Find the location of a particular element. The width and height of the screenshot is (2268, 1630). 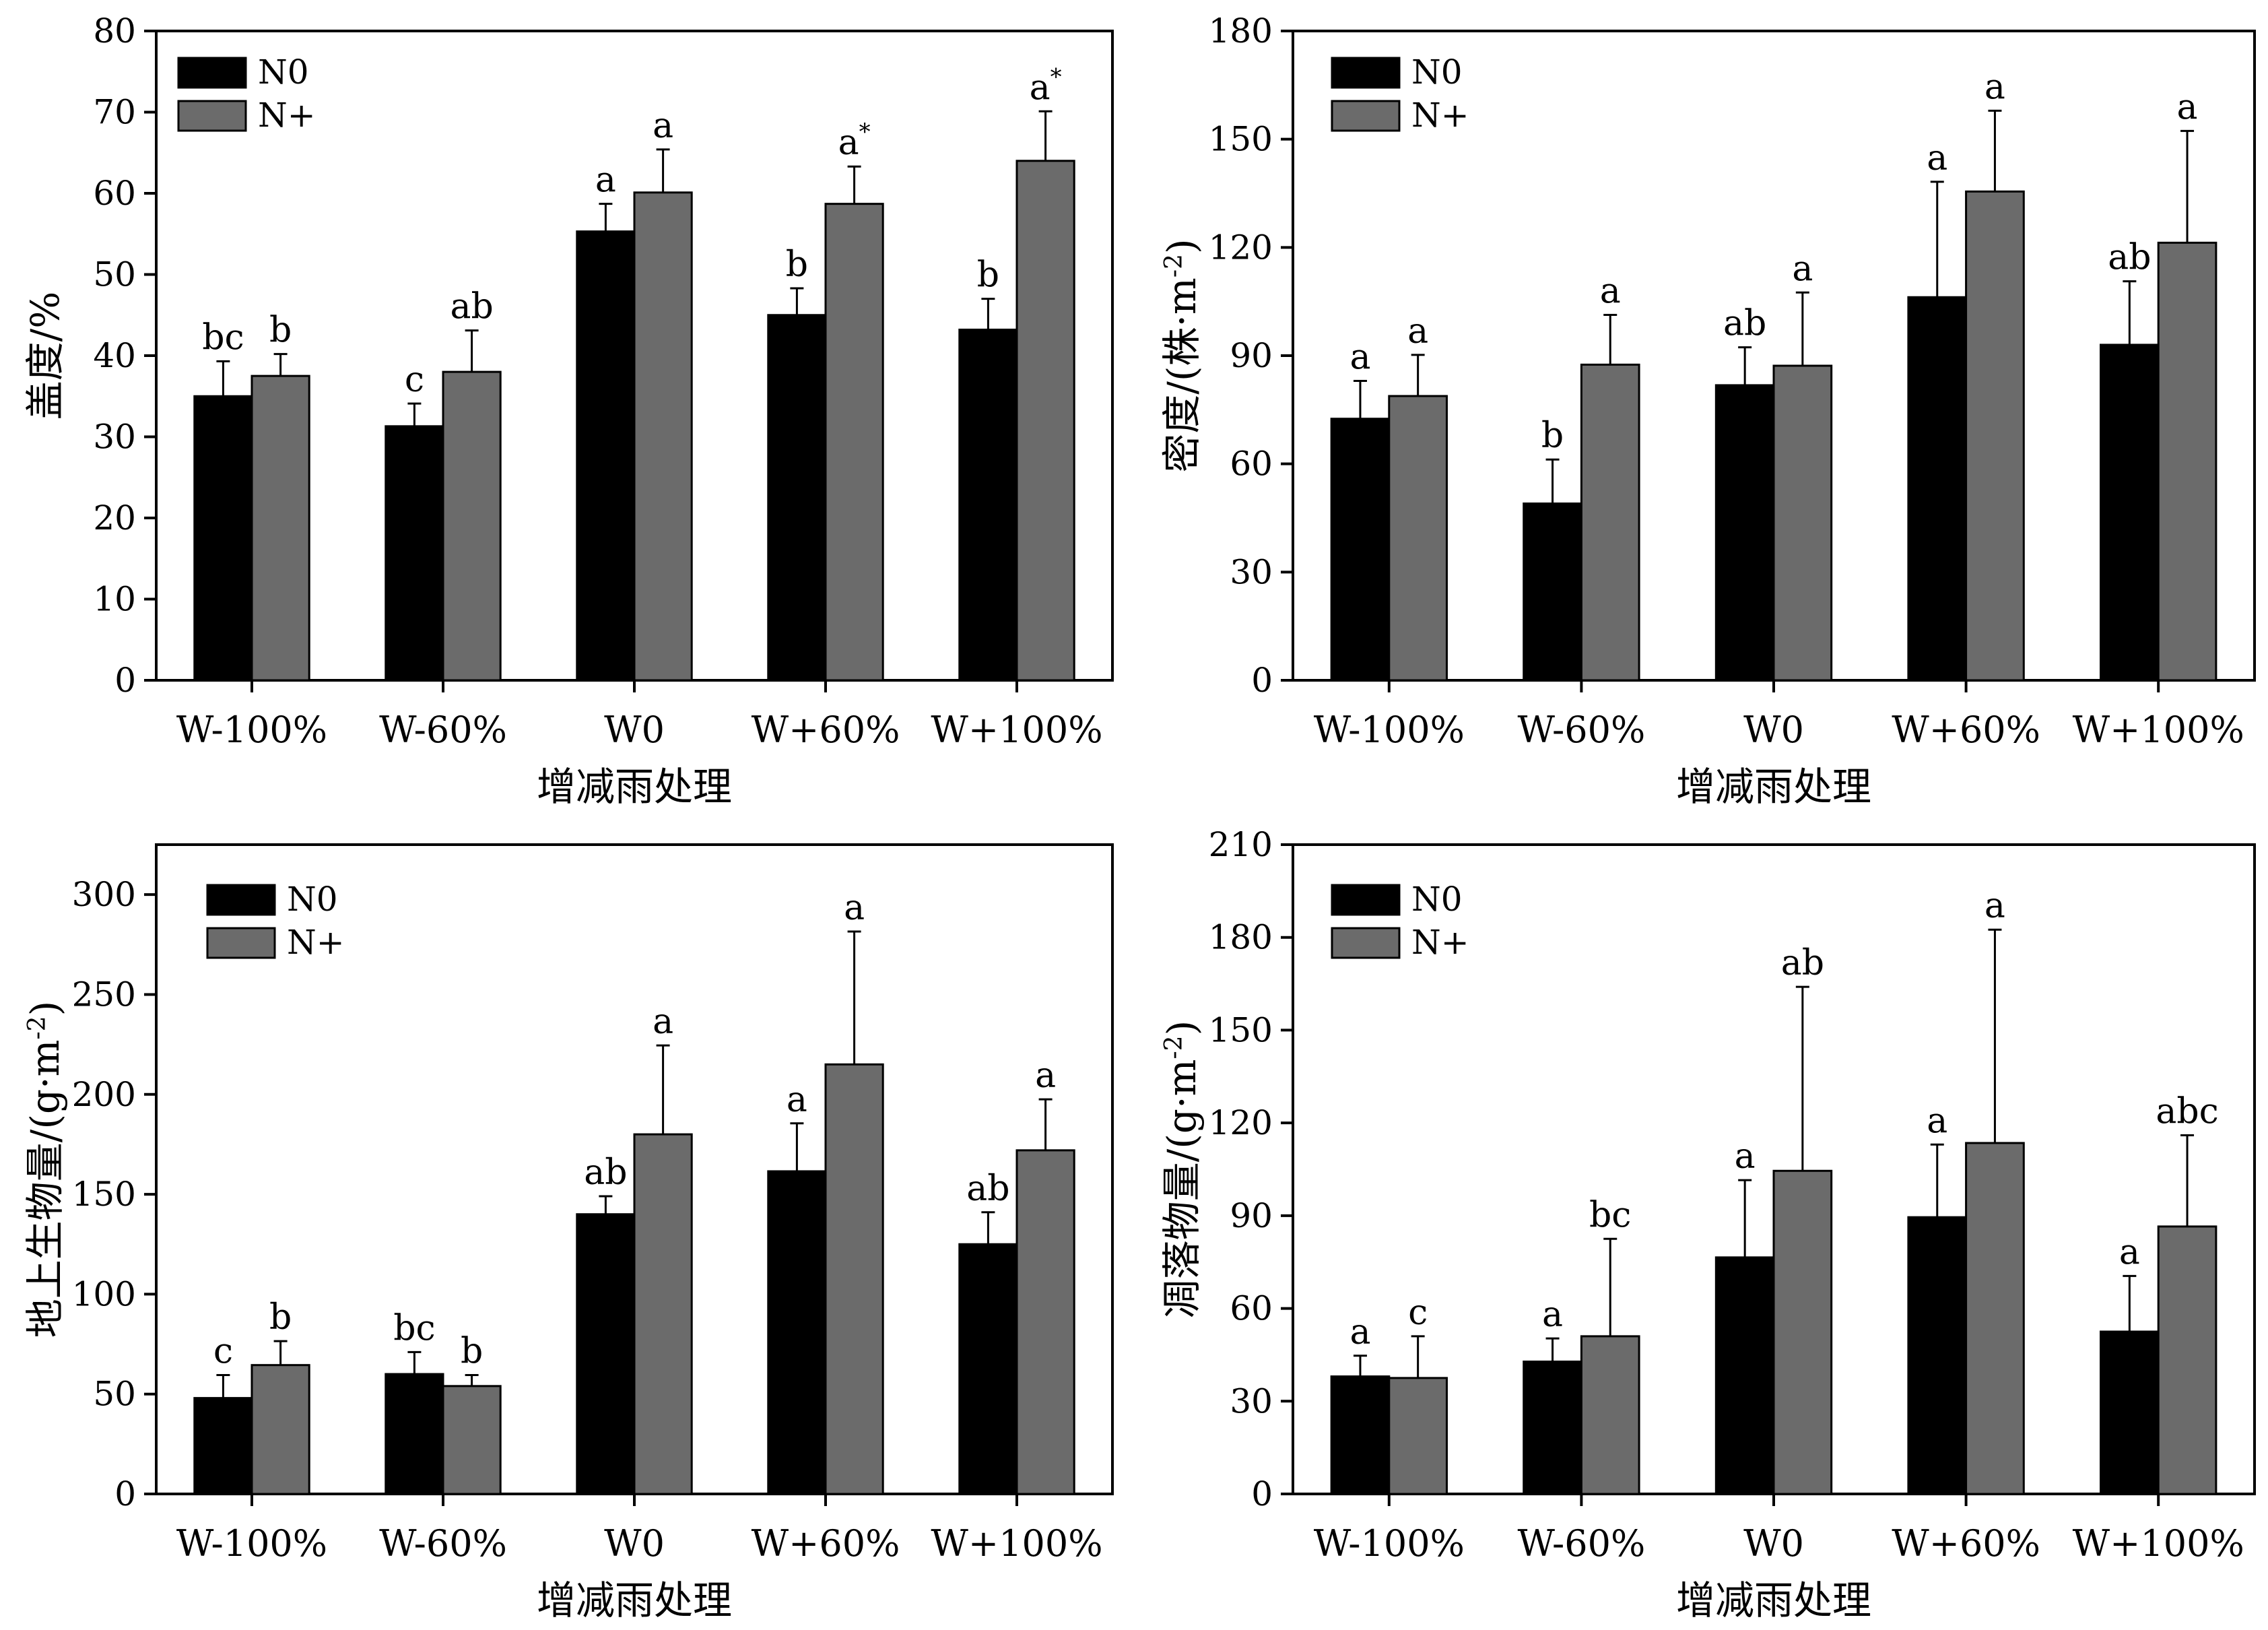

significance-label: a* is located at coordinates (855, 141).